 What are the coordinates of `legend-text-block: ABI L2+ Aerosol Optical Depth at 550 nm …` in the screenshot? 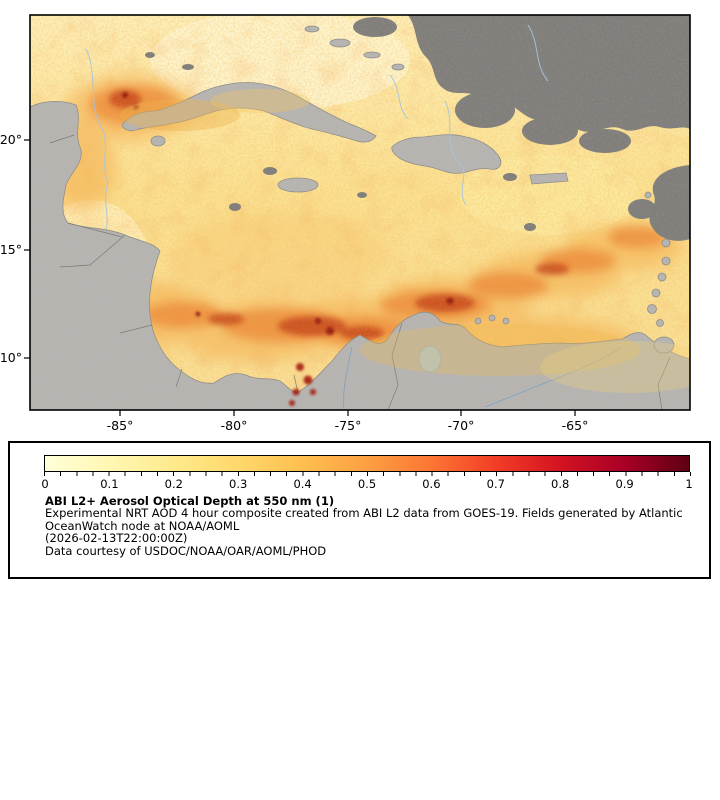 It's located at (364, 526).